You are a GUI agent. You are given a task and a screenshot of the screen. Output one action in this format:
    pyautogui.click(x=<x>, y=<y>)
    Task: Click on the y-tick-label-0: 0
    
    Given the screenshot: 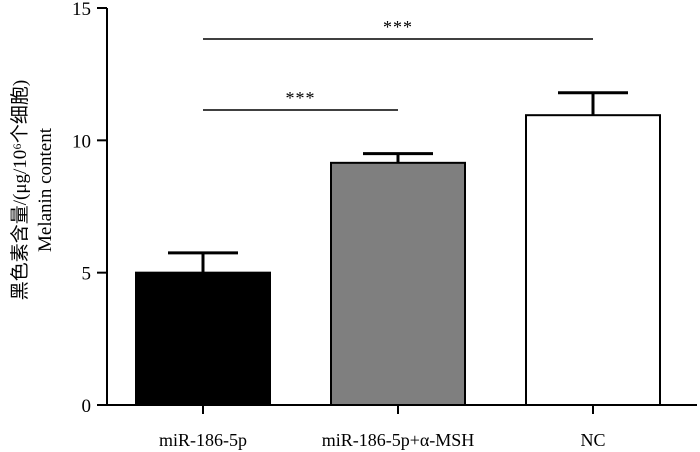 What is the action you would take?
    pyautogui.click(x=87, y=406)
    